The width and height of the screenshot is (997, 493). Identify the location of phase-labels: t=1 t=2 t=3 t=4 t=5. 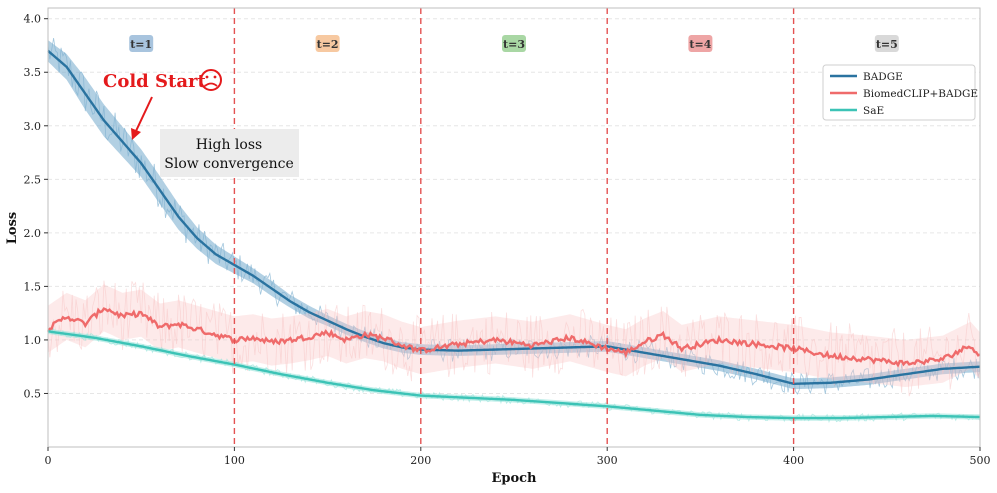
(514, 43).